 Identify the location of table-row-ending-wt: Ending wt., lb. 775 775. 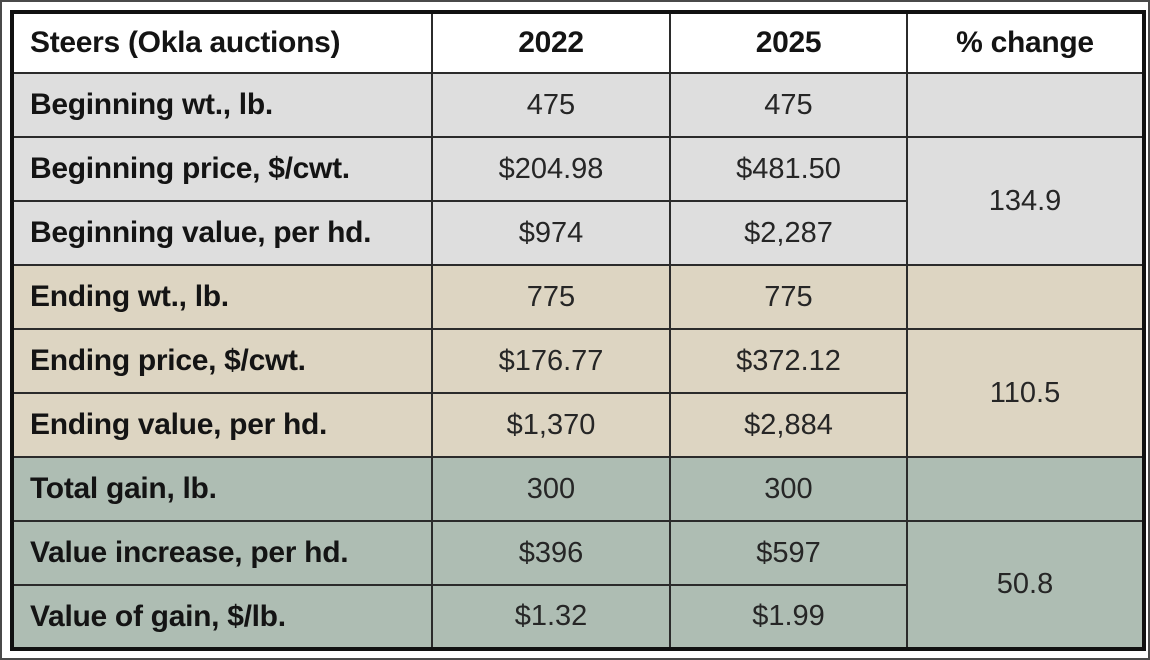
(578, 297).